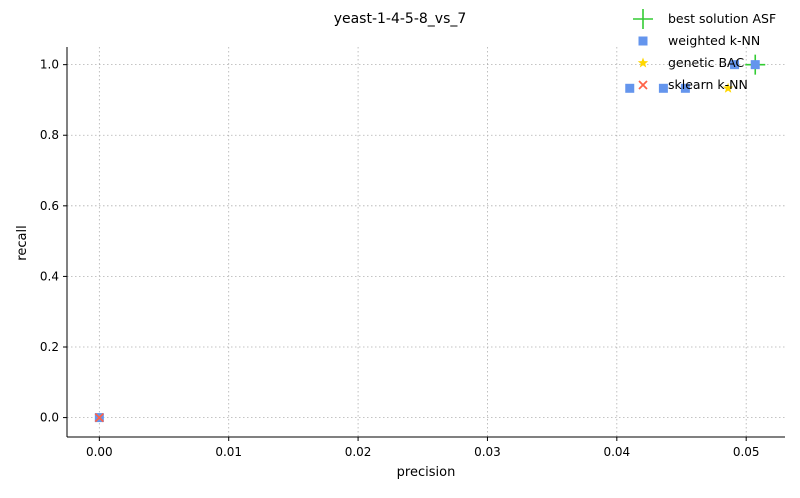 The width and height of the screenshot is (800, 498). I want to click on x-tick-label: 0.05, so click(746, 452).